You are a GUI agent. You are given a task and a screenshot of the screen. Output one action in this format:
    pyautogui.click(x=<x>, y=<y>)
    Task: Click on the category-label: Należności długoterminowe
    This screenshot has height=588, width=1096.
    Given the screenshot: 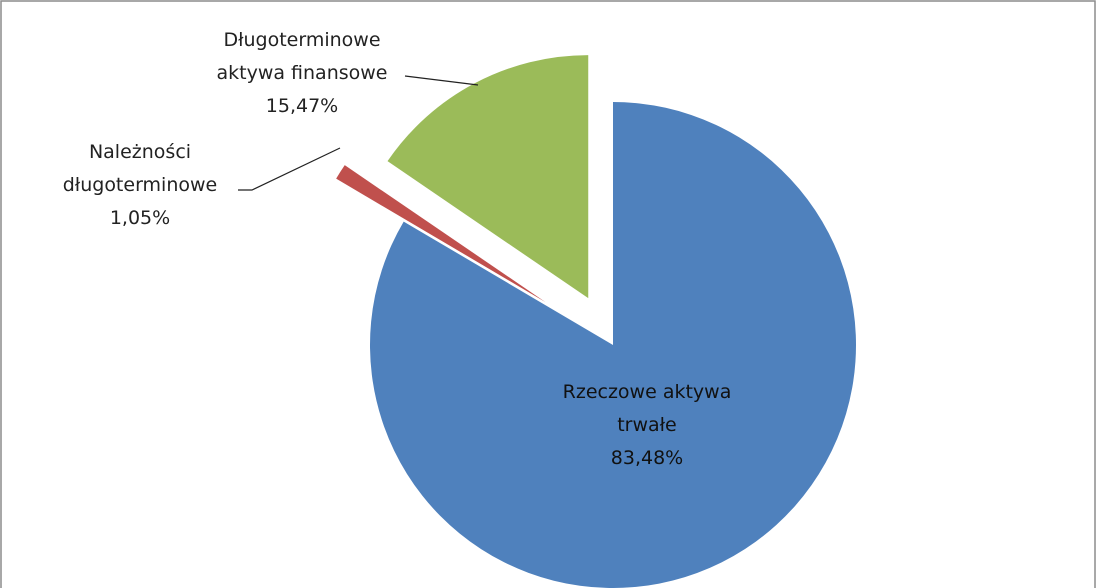 What is the action you would take?
    pyautogui.click(x=140, y=168)
    